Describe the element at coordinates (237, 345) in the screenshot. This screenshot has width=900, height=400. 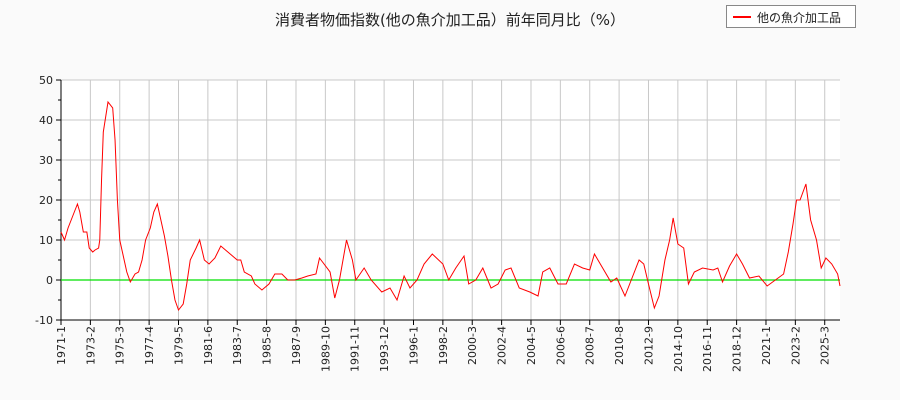
I see `x-tick-label: 1983-7` at that location.